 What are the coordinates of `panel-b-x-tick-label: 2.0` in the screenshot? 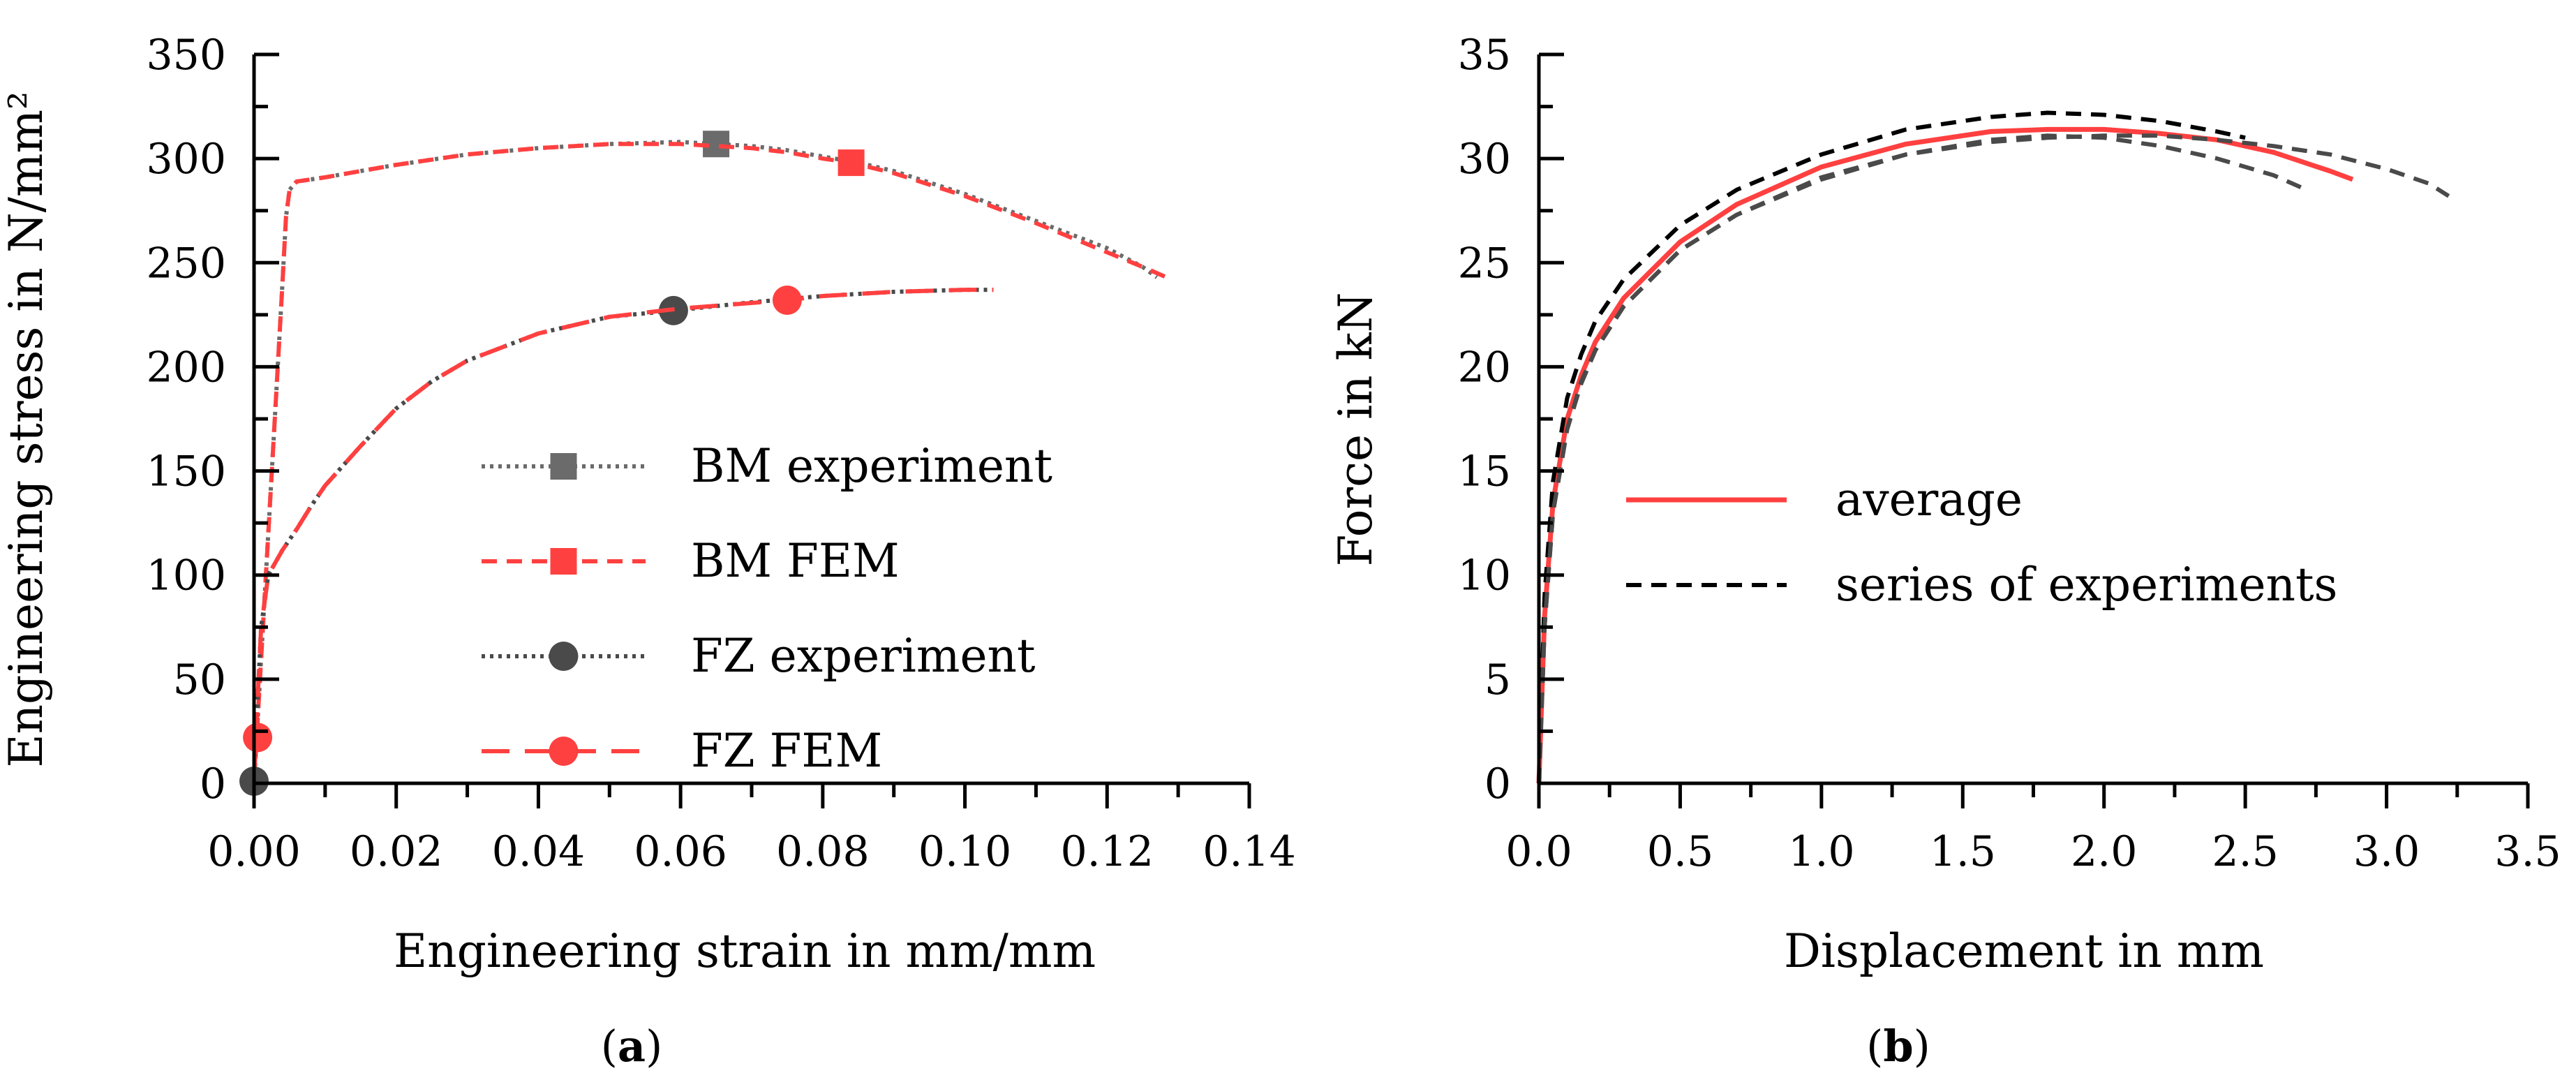 It's located at (2104, 851).